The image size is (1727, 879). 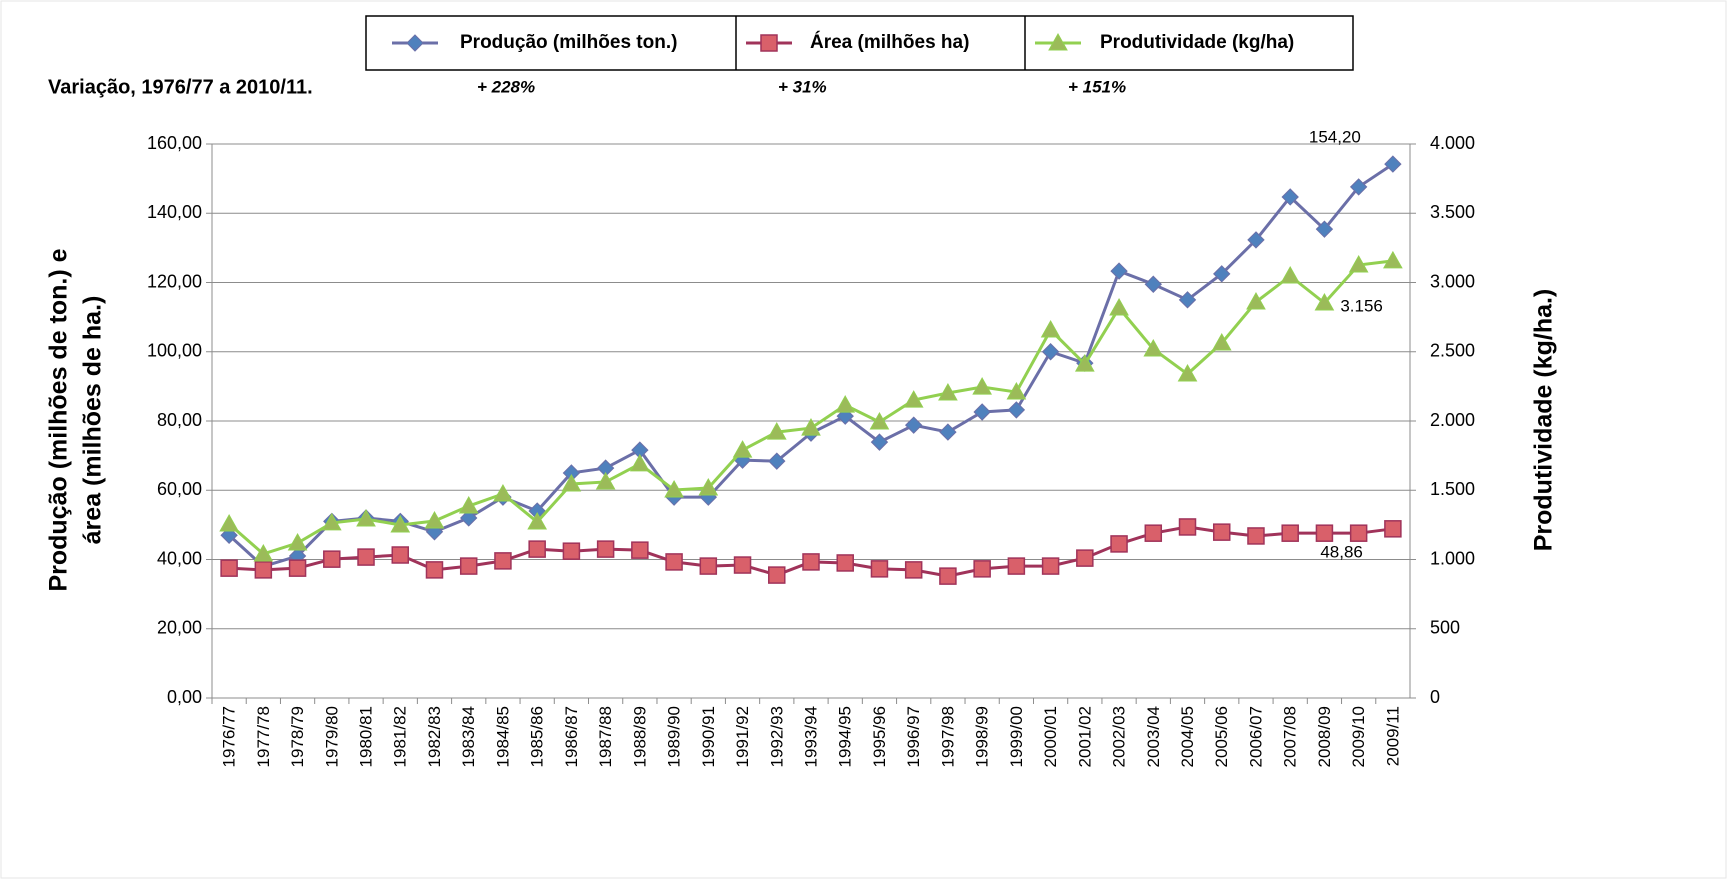 I want to click on y2-tick-label: 1.000, so click(x=1452, y=558).